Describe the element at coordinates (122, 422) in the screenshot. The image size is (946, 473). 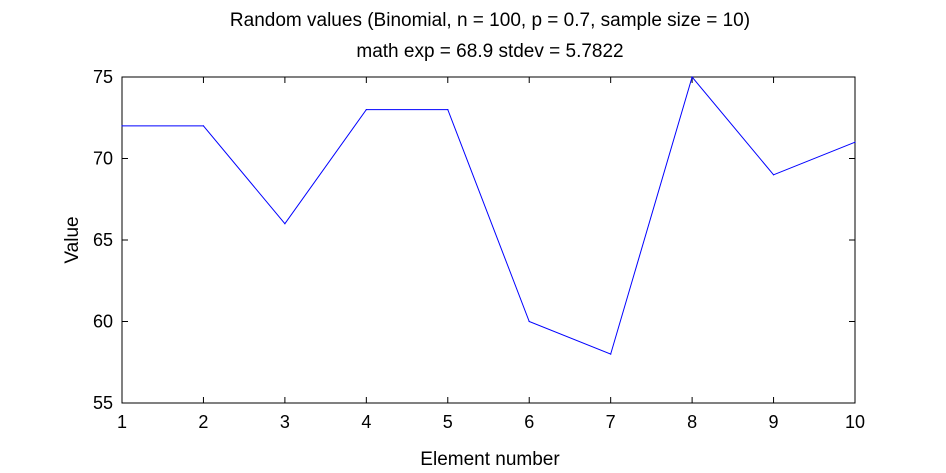
I see `x-tick-label: 1` at that location.